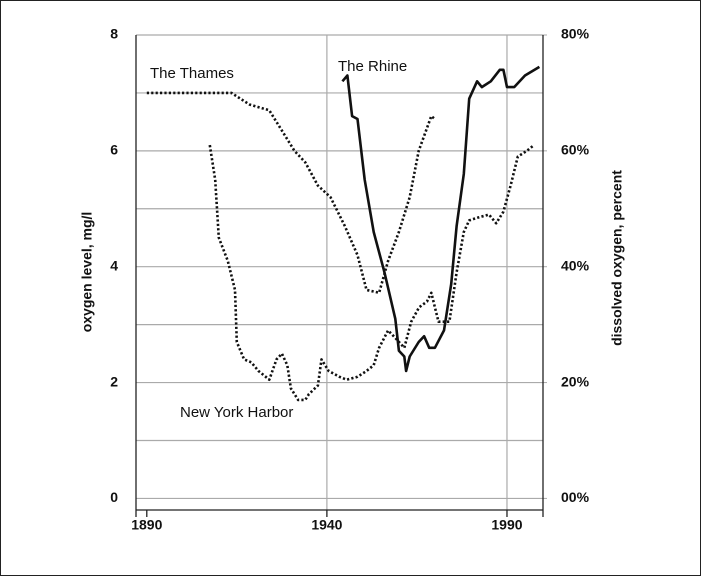  Describe the element at coordinates (114, 497) in the screenshot. I see `y-tick-label: 0` at that location.